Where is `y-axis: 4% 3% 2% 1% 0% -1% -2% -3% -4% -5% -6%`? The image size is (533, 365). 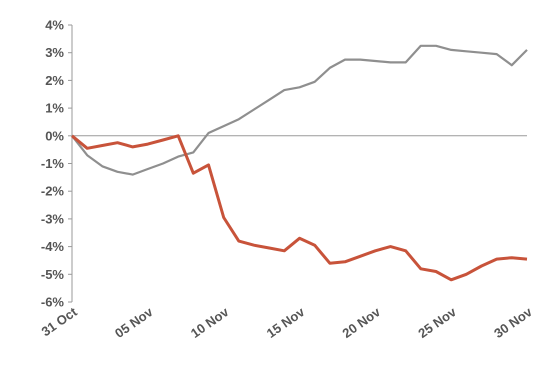 y-axis: 4% 3% 2% 1% 0% -1% -2% -3% -4% -5% -6% is located at coordinates (57, 164).